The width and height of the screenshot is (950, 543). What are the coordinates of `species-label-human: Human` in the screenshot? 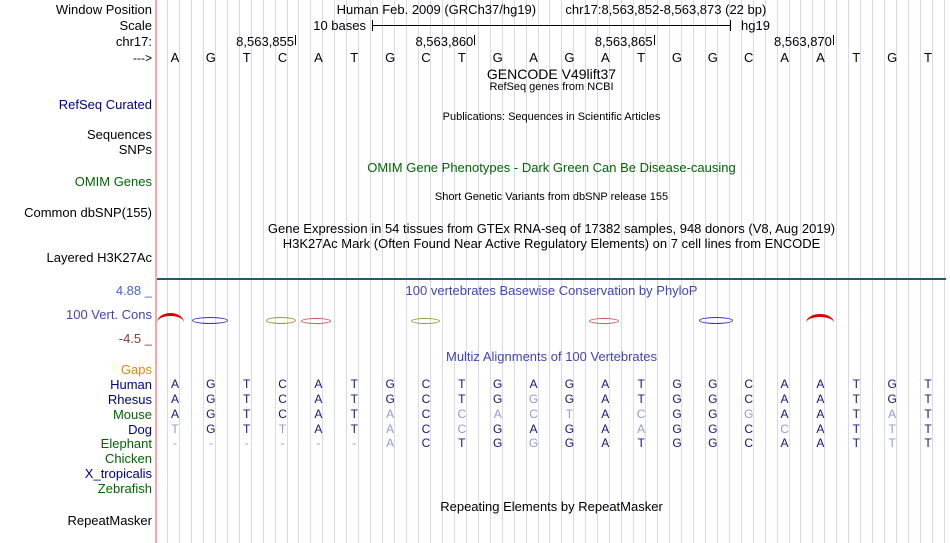 It's located at (131, 384).